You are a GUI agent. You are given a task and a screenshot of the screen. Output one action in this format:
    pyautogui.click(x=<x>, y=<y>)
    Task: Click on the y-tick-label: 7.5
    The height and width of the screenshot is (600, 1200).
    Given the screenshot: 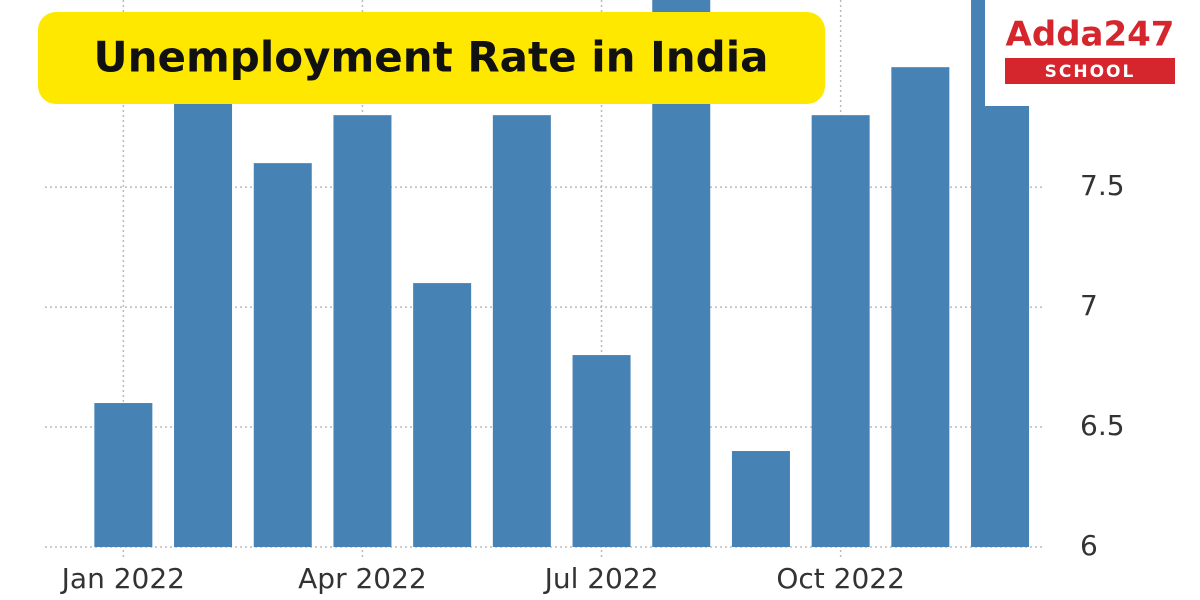 What is the action you would take?
    pyautogui.click(x=1102, y=185)
    